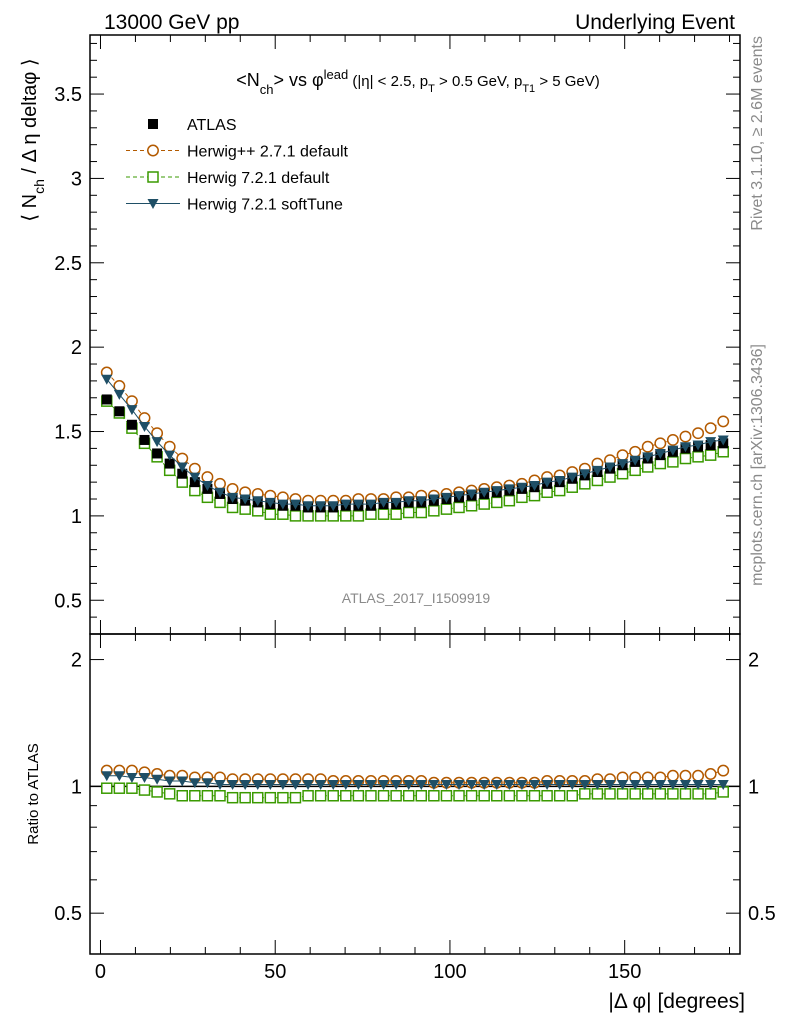 This screenshot has width=786, height=1024. Describe the element at coordinates (676, 1001) in the screenshot. I see `x-axis-label: |Δ φ| [degrees]` at that location.